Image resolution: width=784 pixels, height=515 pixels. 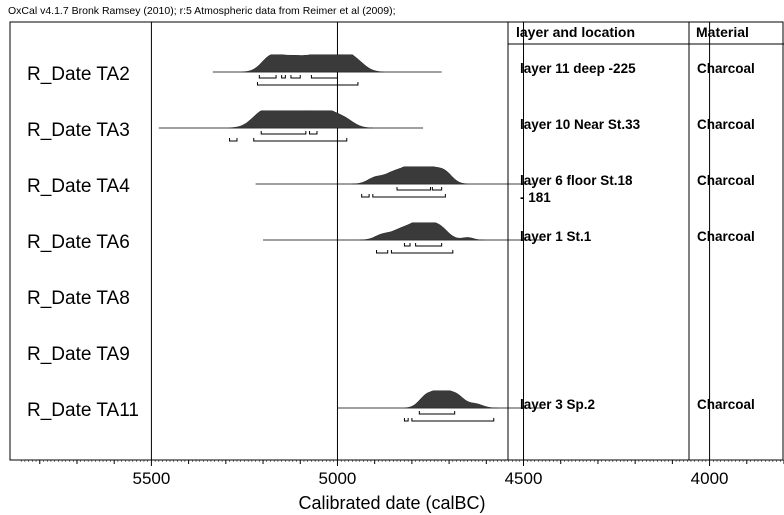 I want to click on sample-layer-location: layer 10 Near St.33, so click(x=580, y=124).